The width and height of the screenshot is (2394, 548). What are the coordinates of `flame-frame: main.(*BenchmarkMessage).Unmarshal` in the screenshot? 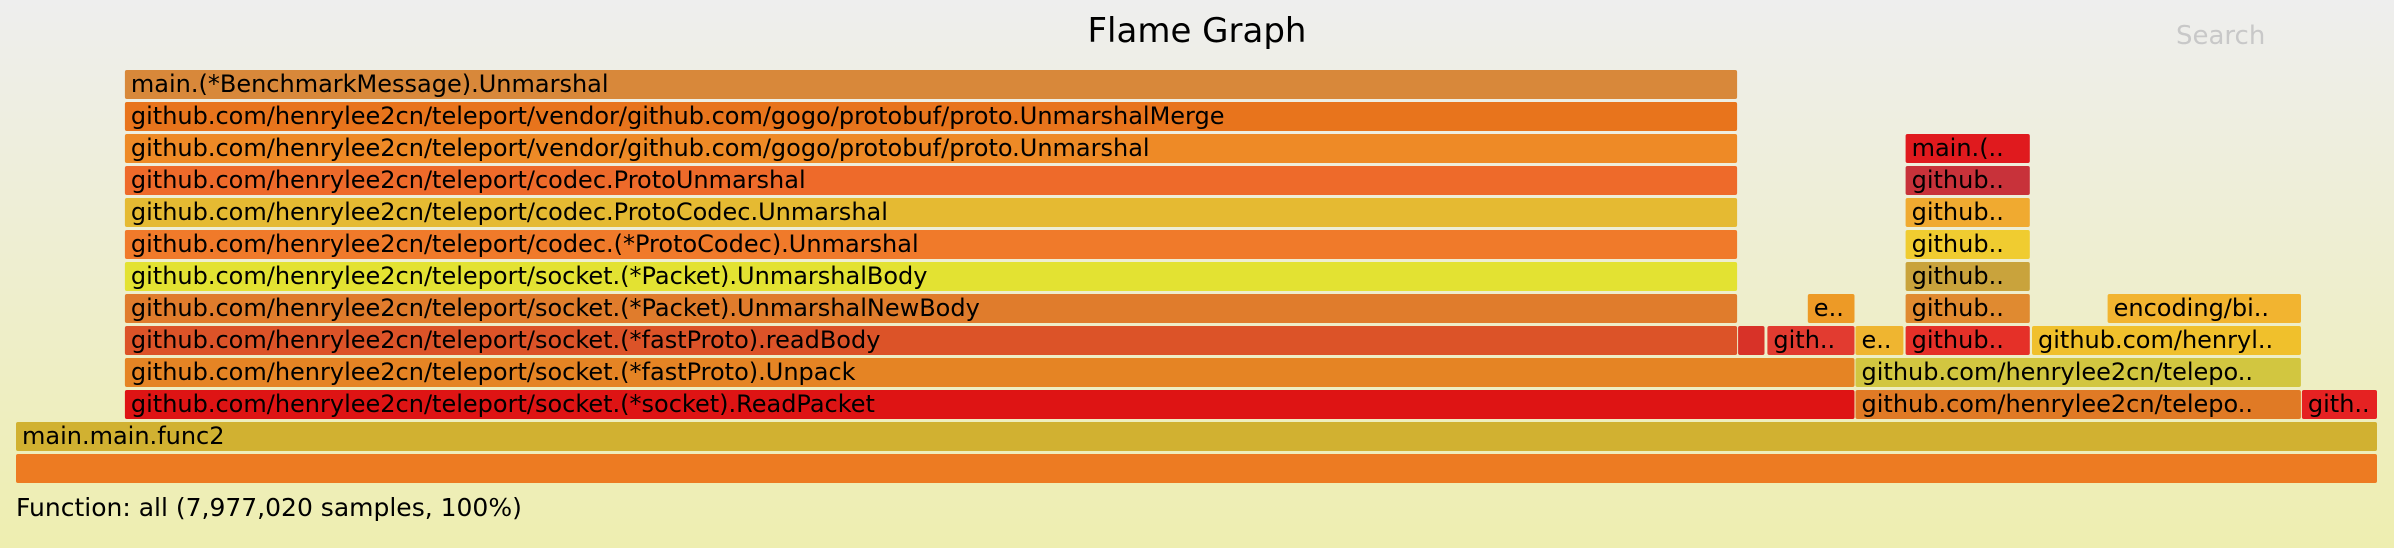 It's located at (931, 84).